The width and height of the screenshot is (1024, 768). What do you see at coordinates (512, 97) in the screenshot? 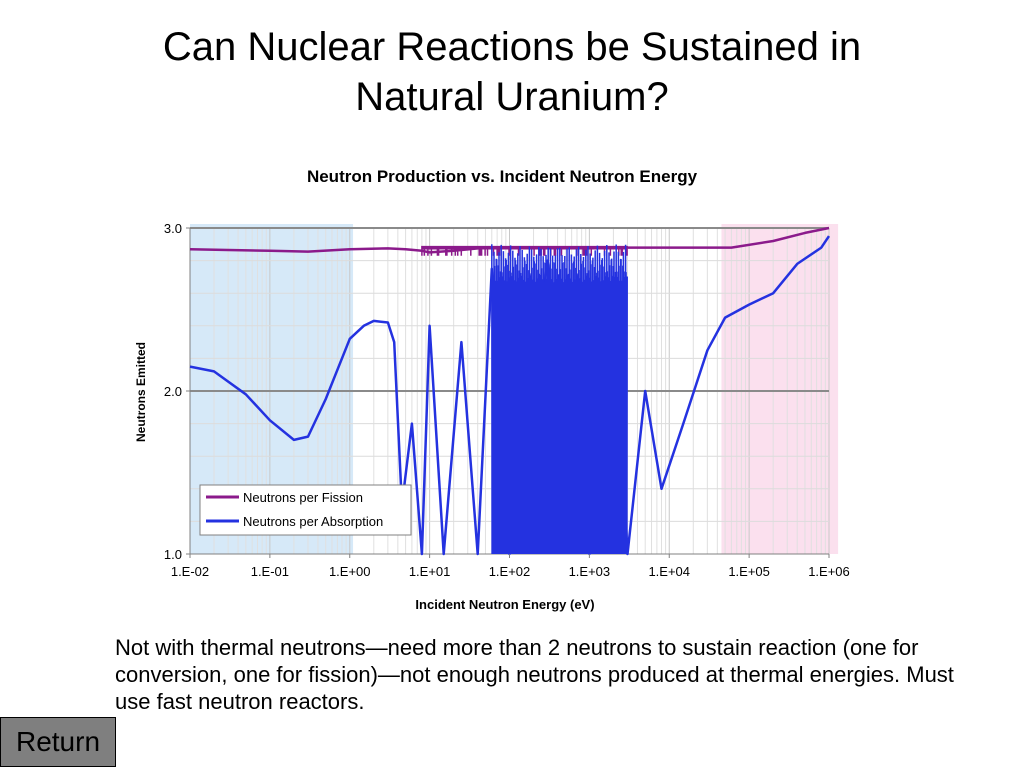
I see `slide-title-line-2: Natural Uranium?` at bounding box center [512, 97].